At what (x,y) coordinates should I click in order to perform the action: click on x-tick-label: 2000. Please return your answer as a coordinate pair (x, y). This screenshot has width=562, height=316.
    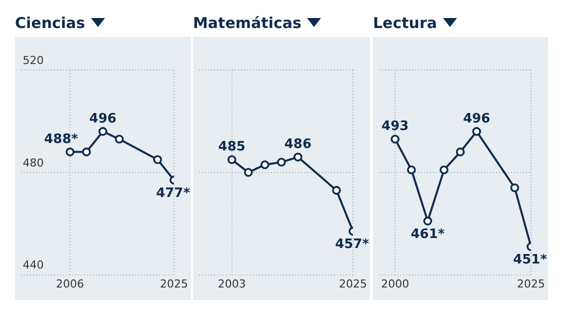
    Looking at the image, I should click on (395, 283).